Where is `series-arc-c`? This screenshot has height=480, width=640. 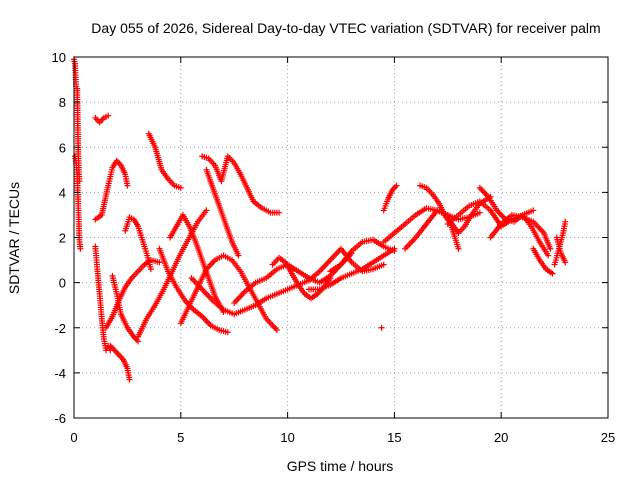
series-arc-c is located at coordinates (102, 119).